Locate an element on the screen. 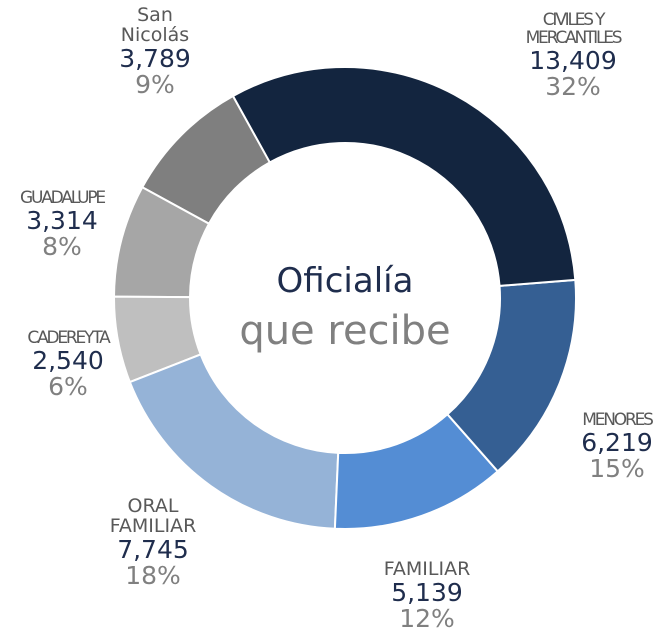 This screenshot has height=643, width=669. category-name: CIVILES Y MERCANTILES is located at coordinates (574, 29).